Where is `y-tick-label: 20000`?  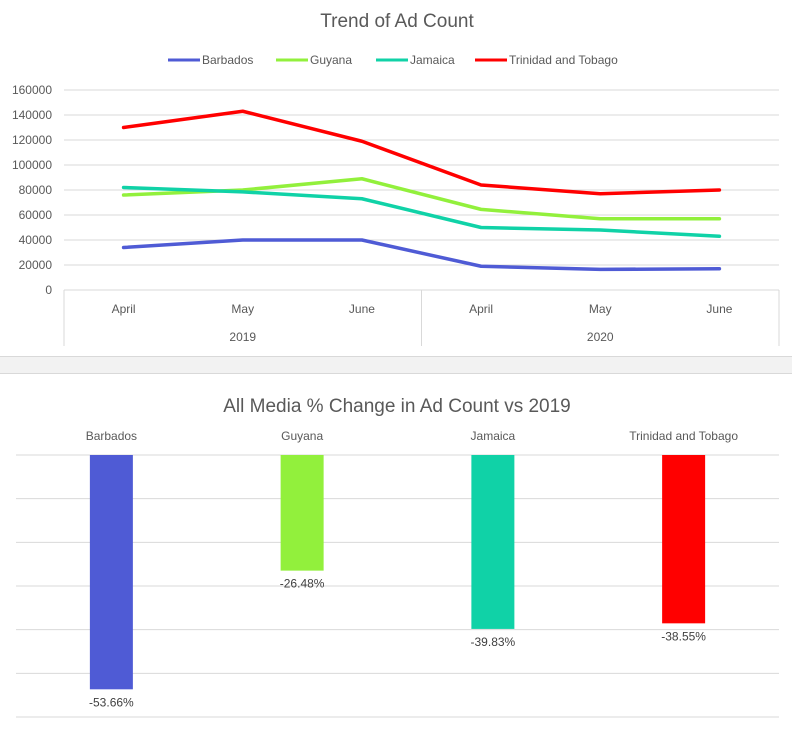
y-tick-label: 20000 is located at coordinates (36, 265).